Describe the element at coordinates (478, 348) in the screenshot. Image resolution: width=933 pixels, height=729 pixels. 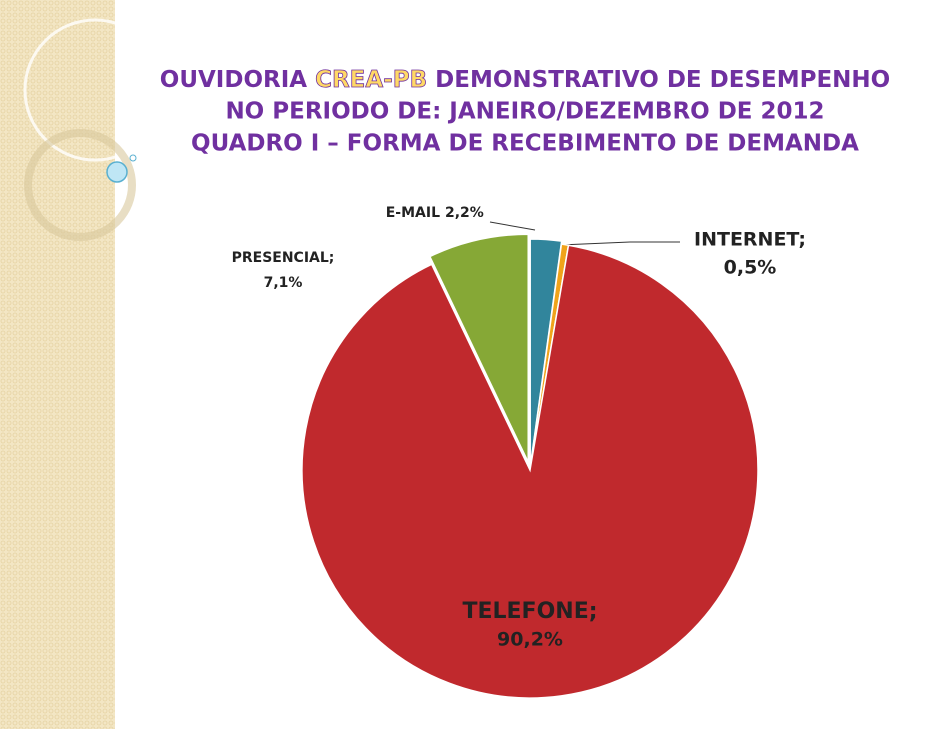
I see `pie-slice` at that location.